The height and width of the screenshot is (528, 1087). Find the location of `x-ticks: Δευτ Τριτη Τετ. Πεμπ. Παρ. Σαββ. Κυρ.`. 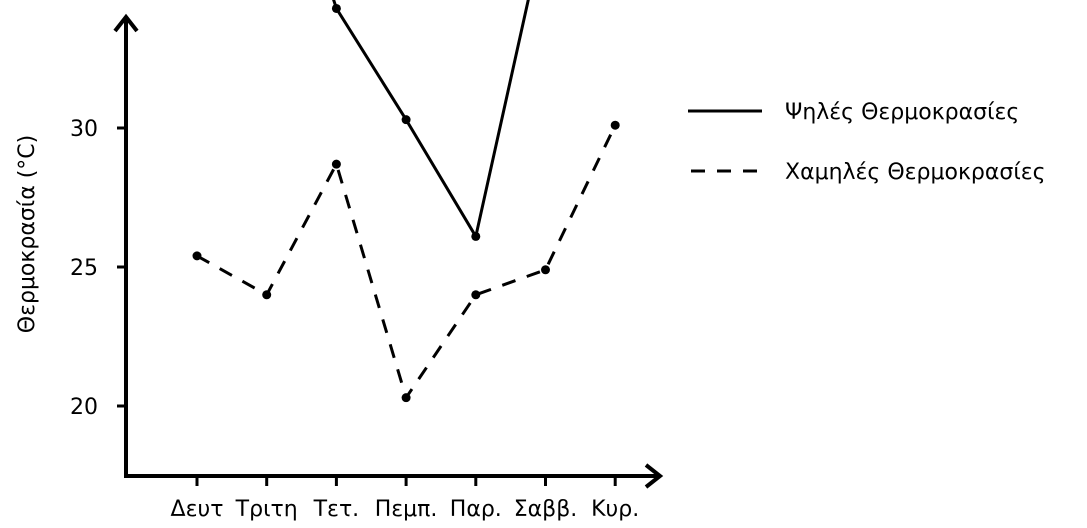

x-ticks: Δευτ Τριτη Τετ. Πεμπ. Παρ. Σαββ. Κυρ. is located at coordinates (405, 499).